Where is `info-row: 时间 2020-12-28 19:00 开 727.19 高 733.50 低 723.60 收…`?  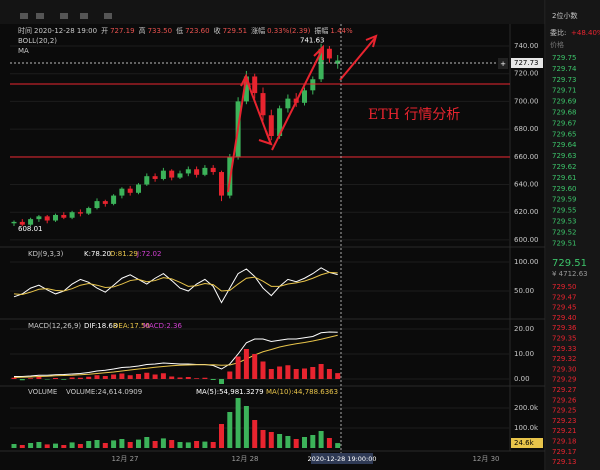 info-row: 时间 2020-12-28 19:00 开 727.19 高 733.50 低 723.60 收… is located at coordinates (185, 30).